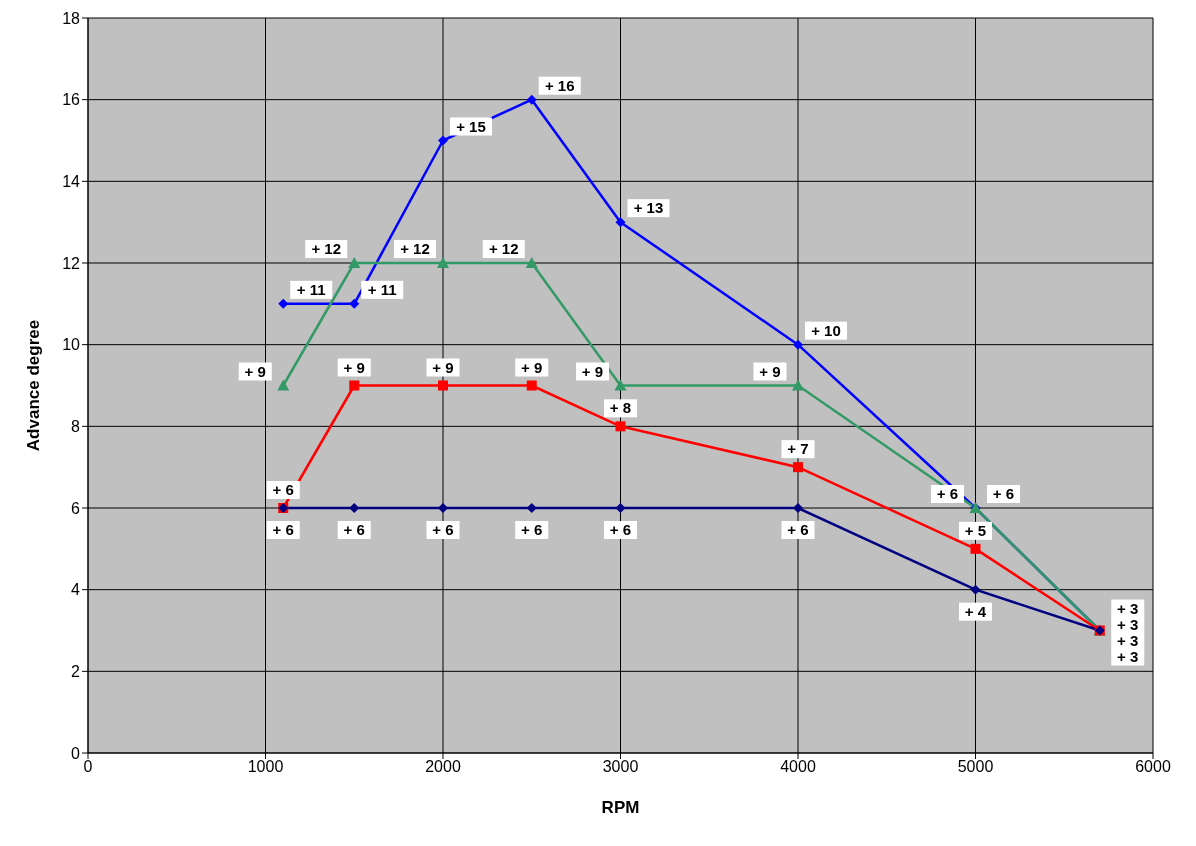 This screenshot has width=1196, height=846. I want to click on y-tick-label: 2, so click(76, 672).